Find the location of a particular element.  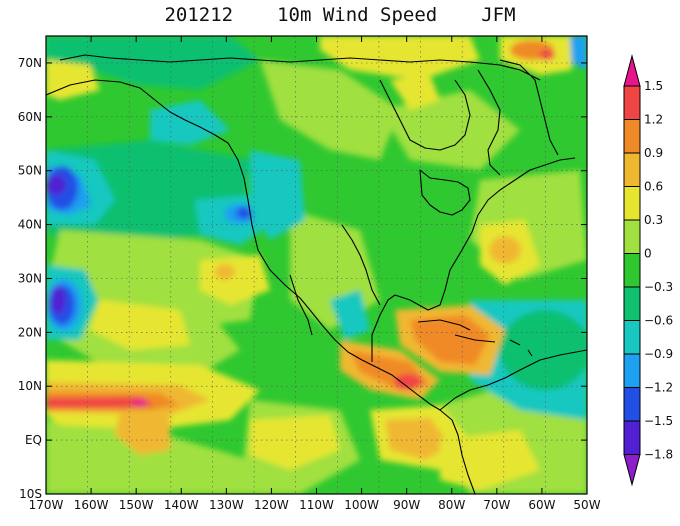

colorbar-max-arrow is located at coordinates (632, 70).